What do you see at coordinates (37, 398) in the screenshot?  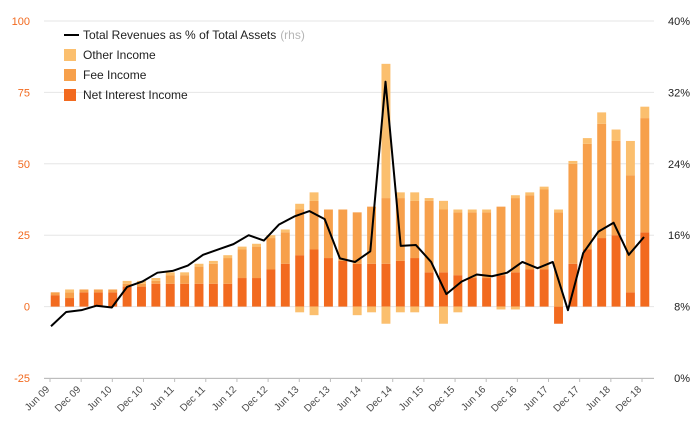 I see `x-tick-label: Jun 09` at bounding box center [37, 398].